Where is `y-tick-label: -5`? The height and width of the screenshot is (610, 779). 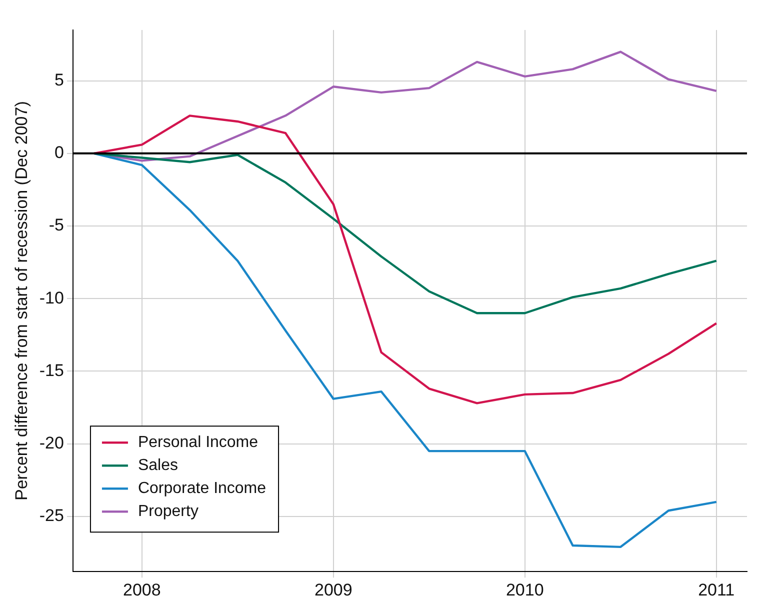
y-tick-label: -5 is located at coordinates (56, 225).